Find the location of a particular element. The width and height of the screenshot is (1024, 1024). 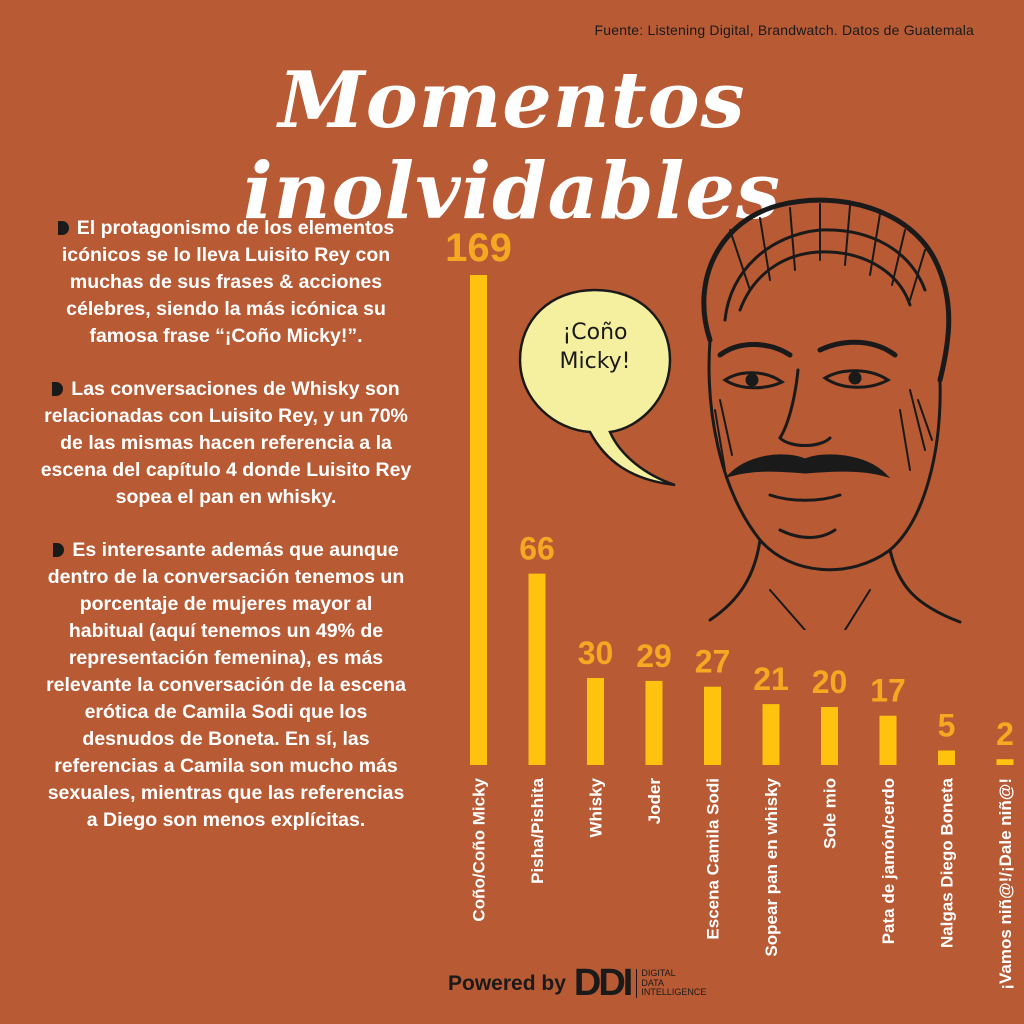

value-label-4: 27 is located at coordinates (713, 662).